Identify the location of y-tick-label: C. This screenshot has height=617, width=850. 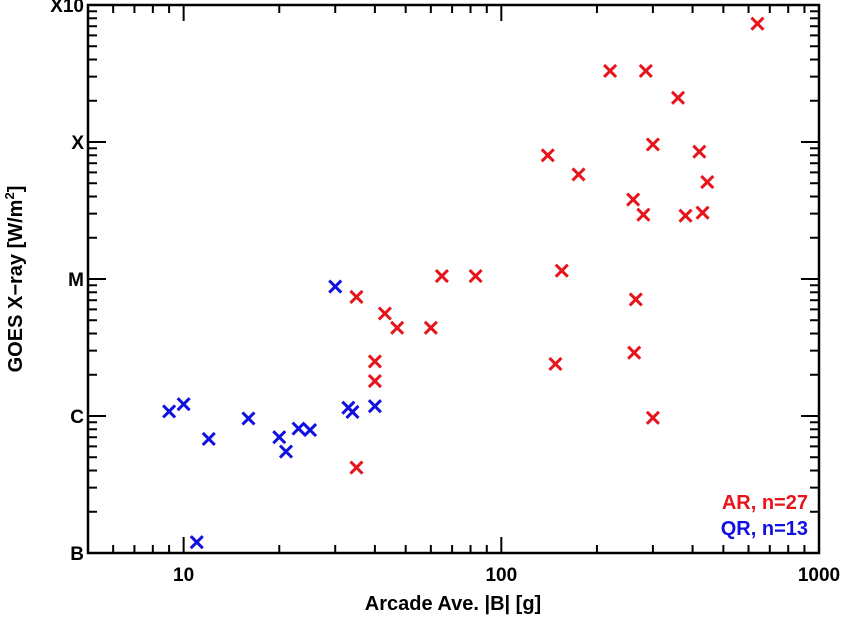
(77, 417).